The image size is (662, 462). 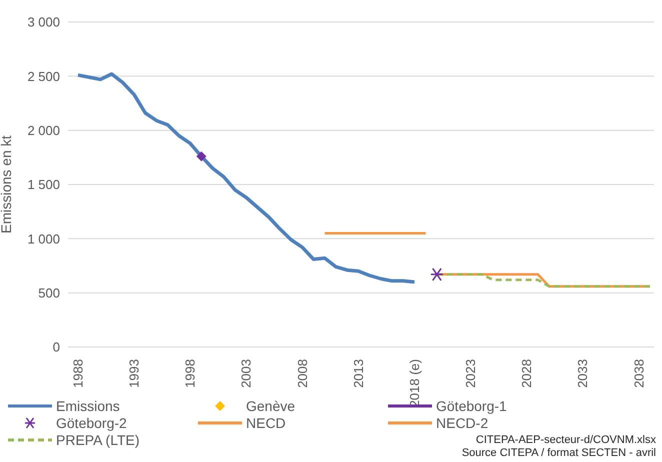 What do you see at coordinates (271, 406) in the screenshot?
I see `legend-label: Genève` at bounding box center [271, 406].